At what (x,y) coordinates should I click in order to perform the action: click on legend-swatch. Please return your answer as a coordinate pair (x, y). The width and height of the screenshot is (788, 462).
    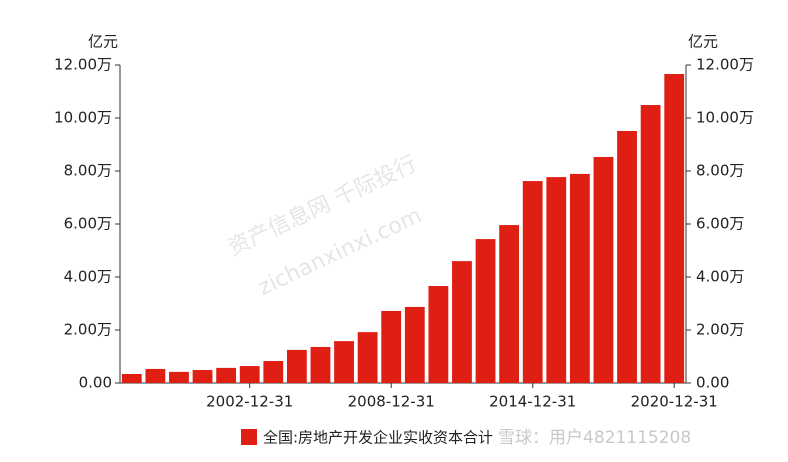
    Looking at the image, I should click on (249, 437).